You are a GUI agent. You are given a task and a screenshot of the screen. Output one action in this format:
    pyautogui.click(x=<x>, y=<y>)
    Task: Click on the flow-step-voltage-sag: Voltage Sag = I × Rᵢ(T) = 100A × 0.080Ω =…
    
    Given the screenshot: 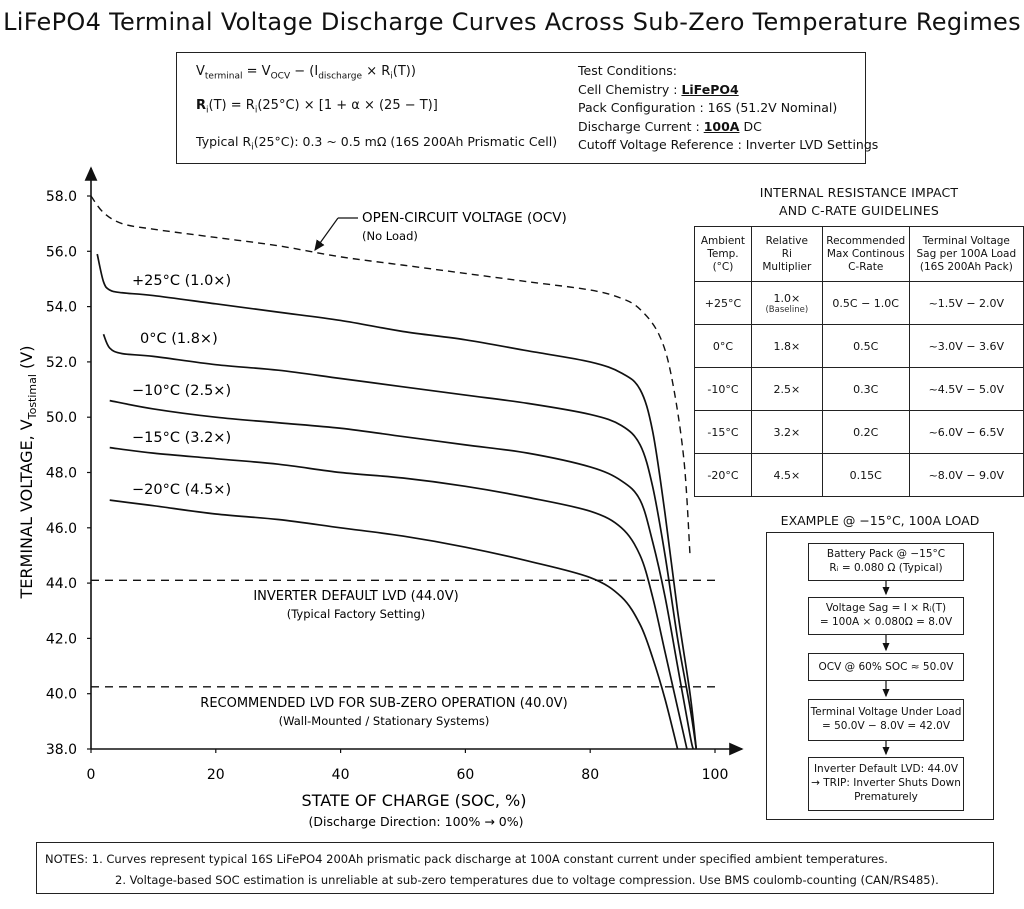 What is the action you would take?
    pyautogui.click(x=886, y=616)
    